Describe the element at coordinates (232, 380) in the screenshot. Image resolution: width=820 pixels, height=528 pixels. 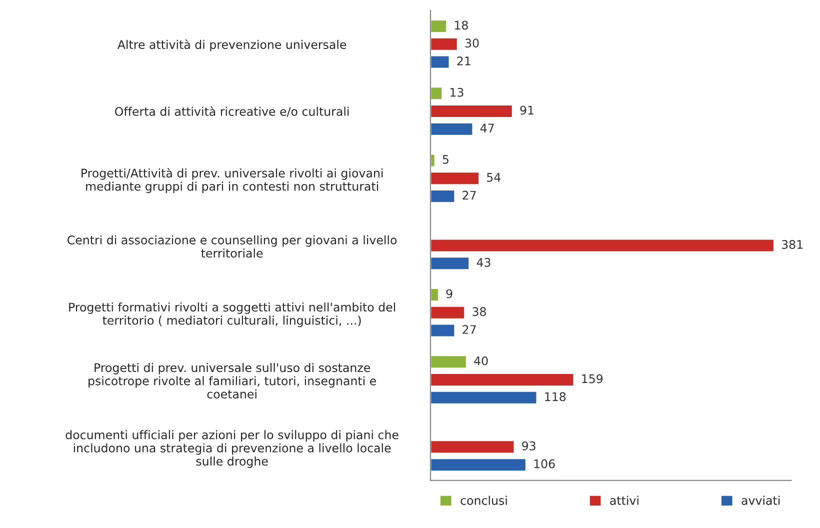
I see `y-tick-label: Progetti di prev. universale sull'uso di sostanze psicotrope rivolte al familiari, tutori, insegnanti e coetanei` at that location.